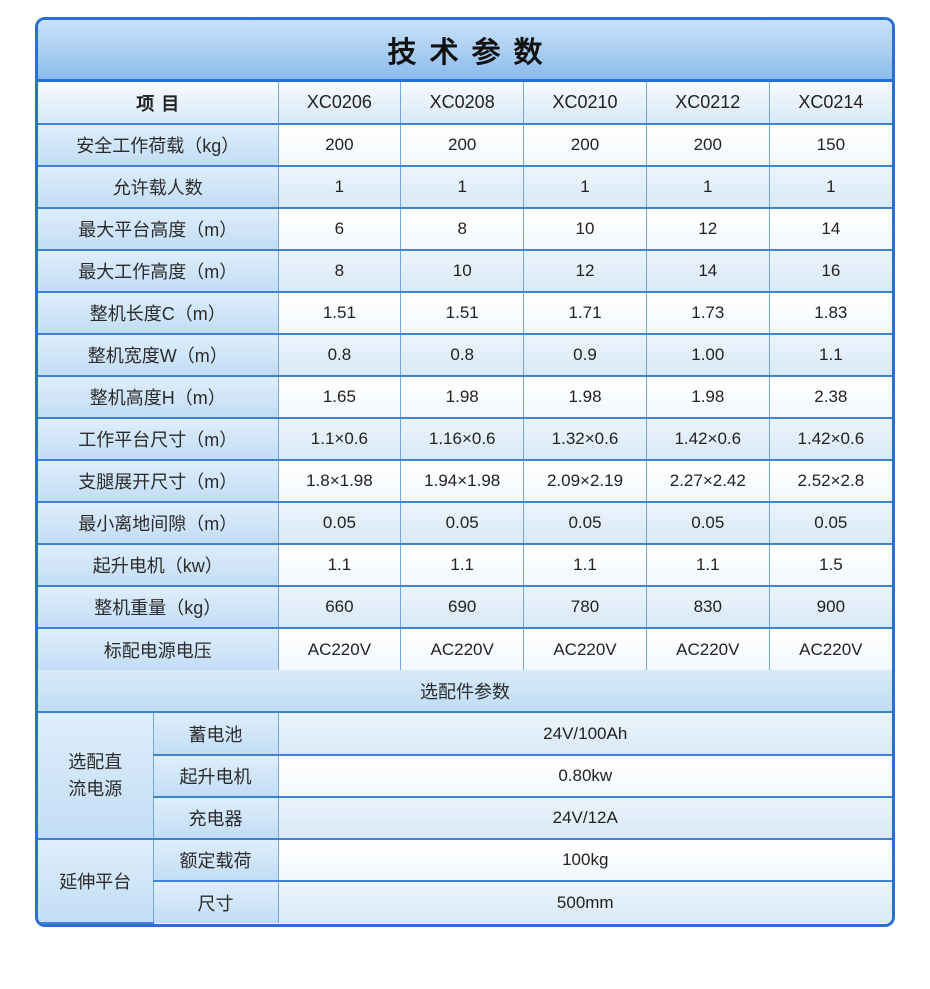  Describe the element at coordinates (216, 818) in the screenshot. I see `optional-item-label: 充电器` at that location.